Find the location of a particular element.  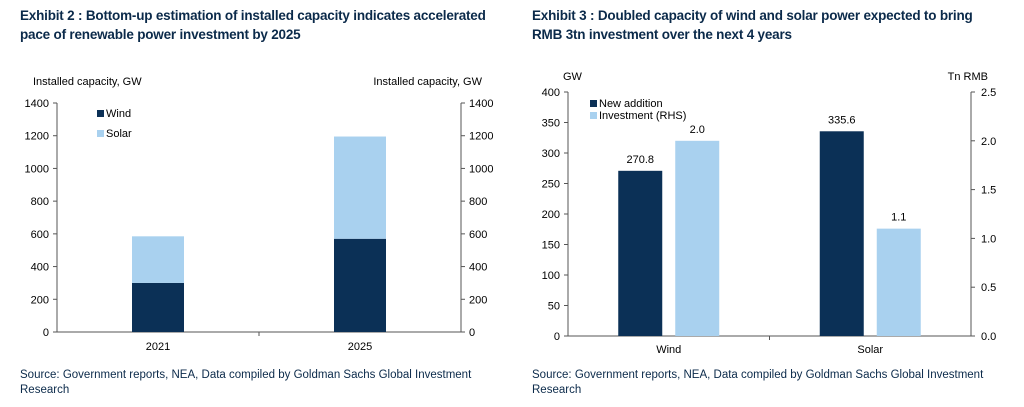

legend-swatch-solar is located at coordinates (100, 133).